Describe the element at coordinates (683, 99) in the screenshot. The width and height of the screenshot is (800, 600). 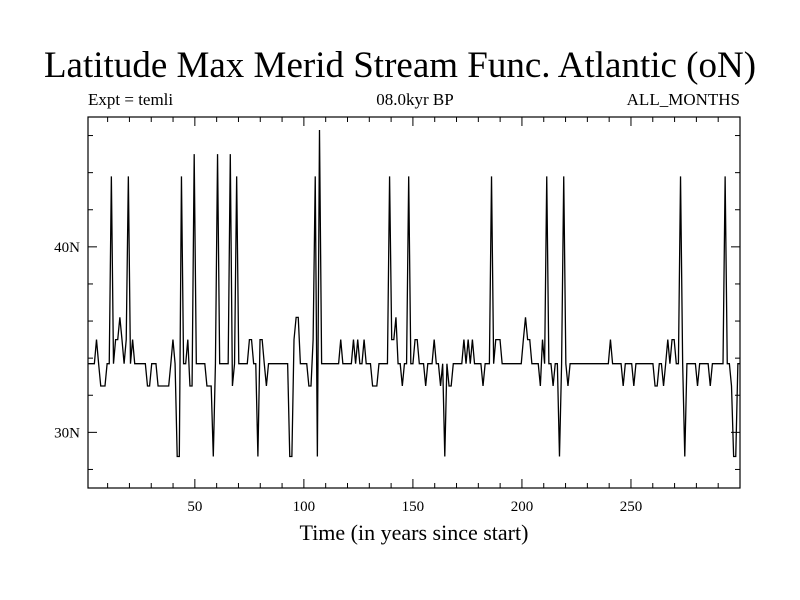
I see `months-label: ALL_MONTHS` at that location.